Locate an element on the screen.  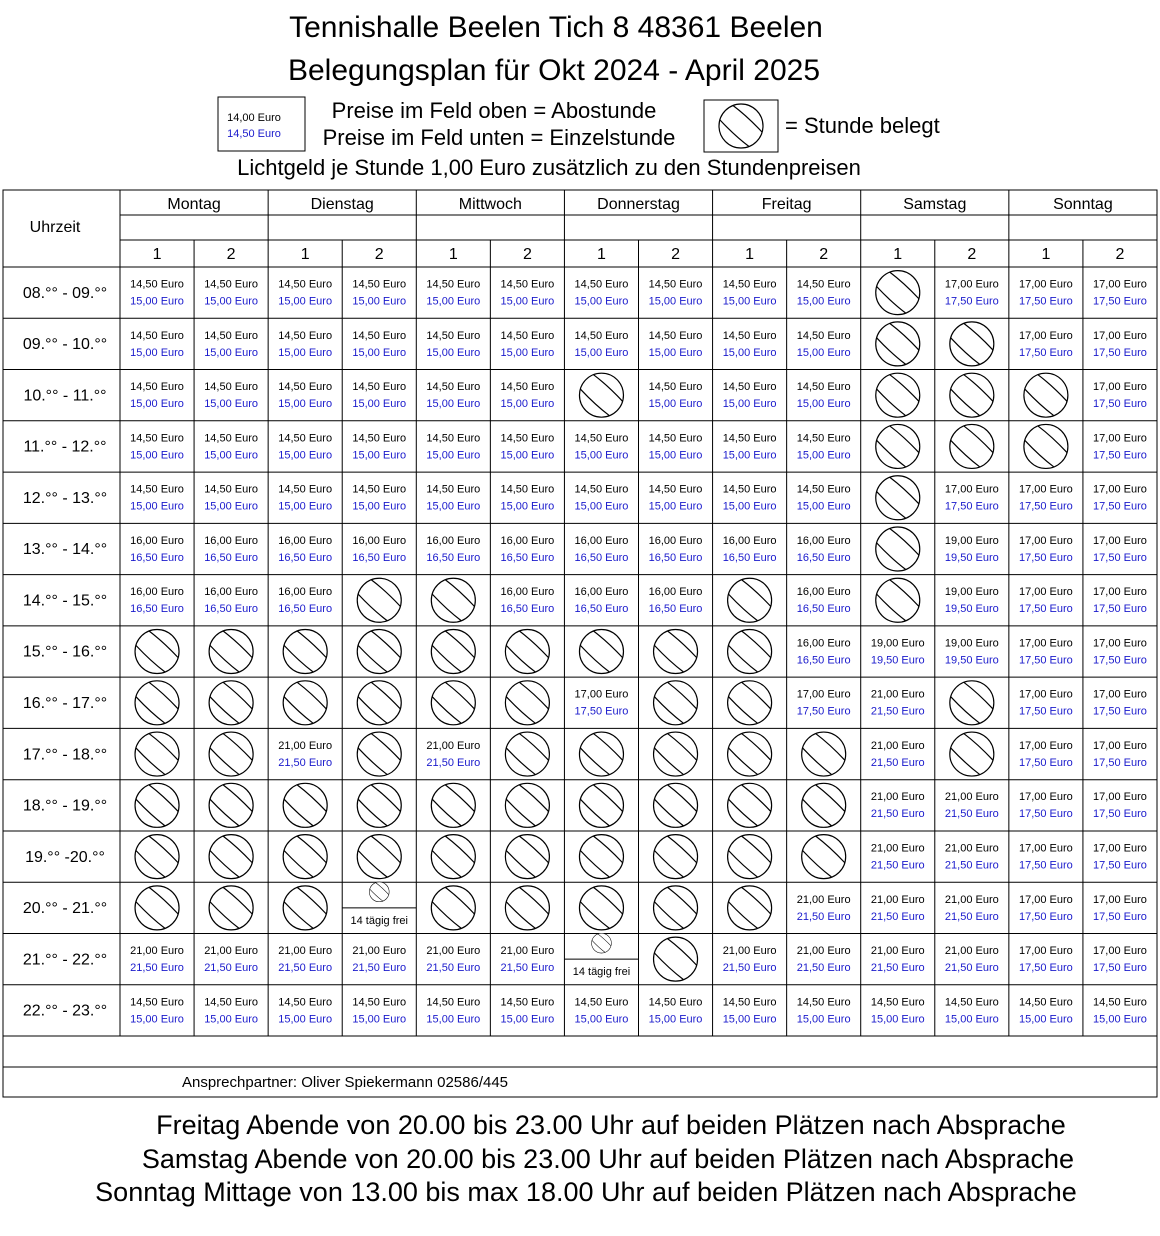
court-number: 2 is located at coordinates (1120, 254).